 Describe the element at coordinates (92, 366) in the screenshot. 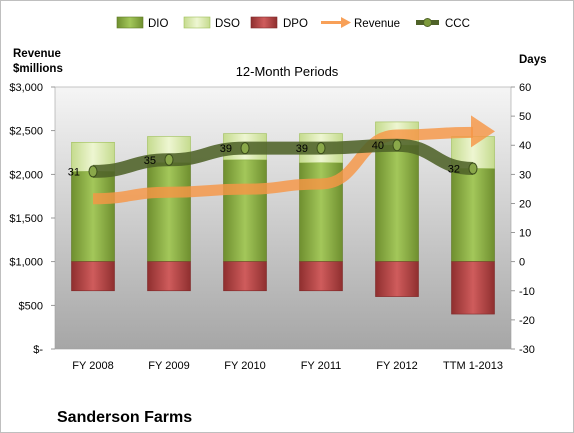

I see `x-tick-label: FY 2008` at that location.